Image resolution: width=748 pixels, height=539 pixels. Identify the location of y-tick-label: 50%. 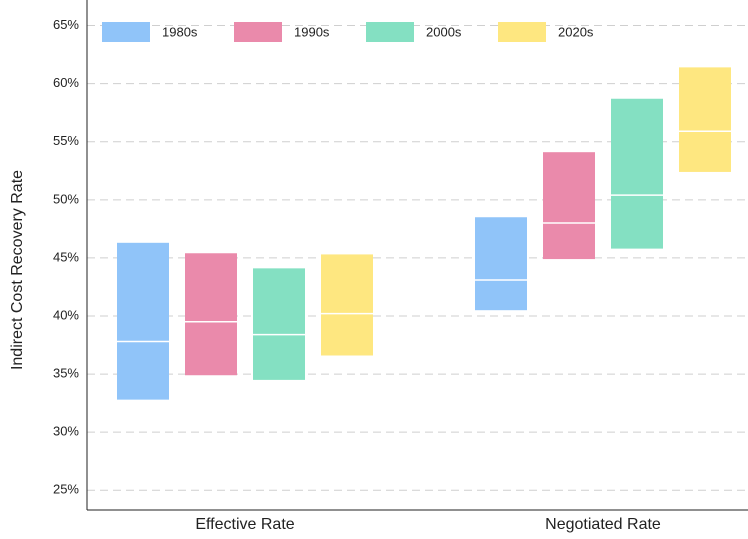
(66, 198).